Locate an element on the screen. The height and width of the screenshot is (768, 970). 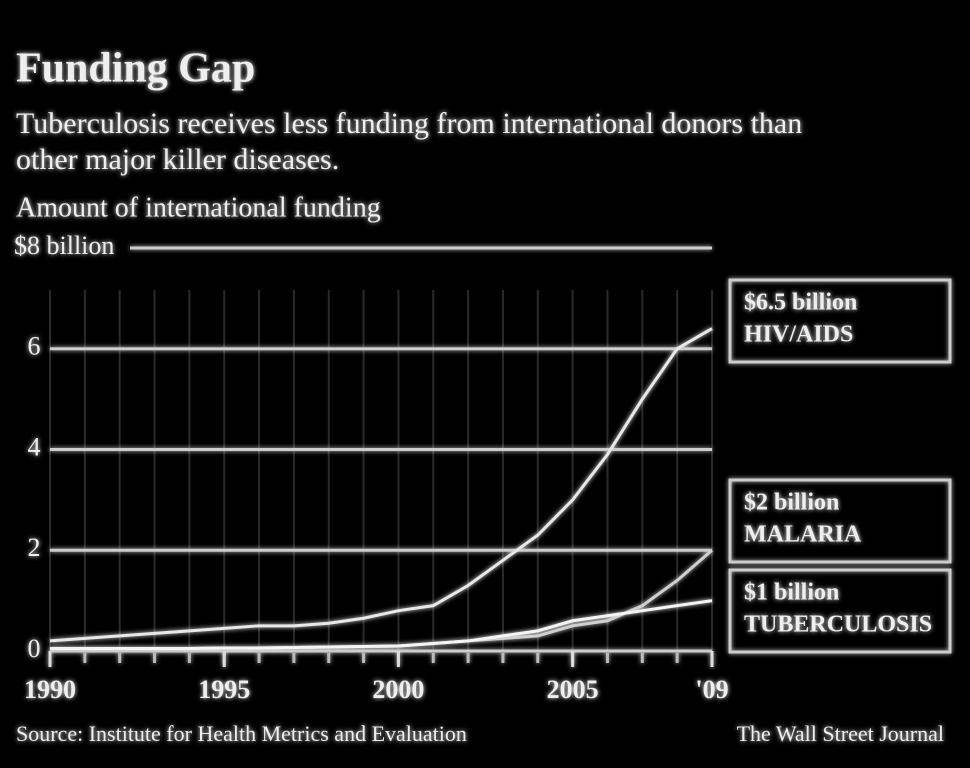
legend-label: TUBERCULOSIS is located at coordinates (838, 625).